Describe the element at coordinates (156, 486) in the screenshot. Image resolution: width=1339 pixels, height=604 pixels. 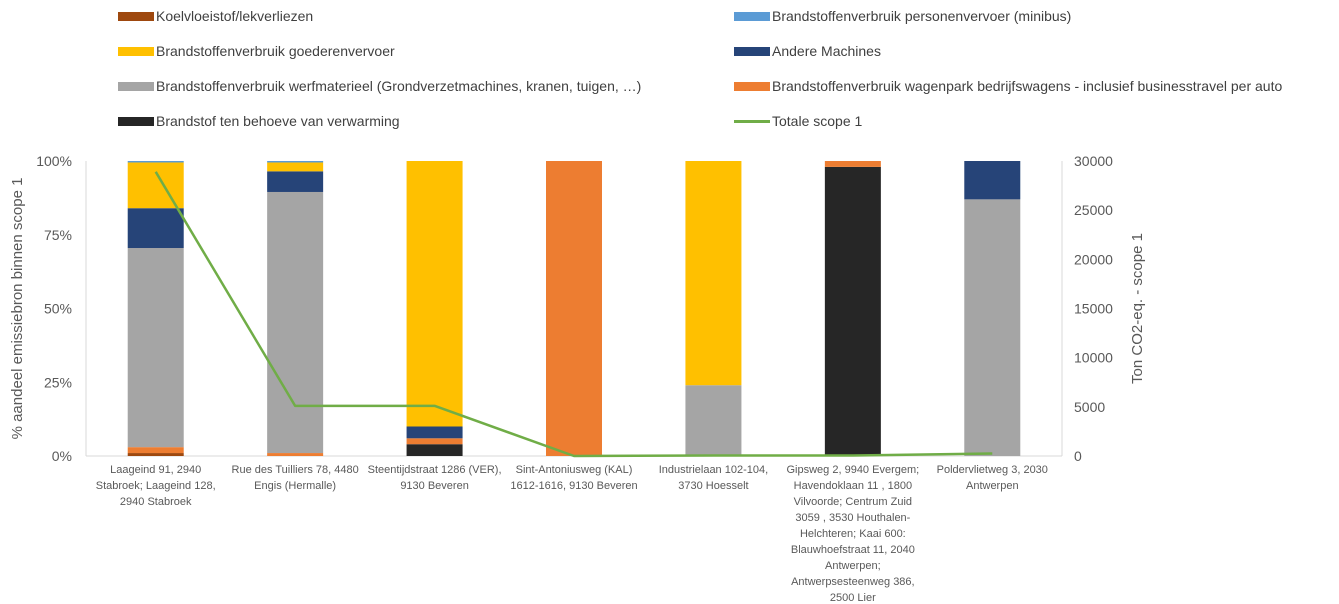
I see `category-label: Stabroek; Laageind 128,` at that location.